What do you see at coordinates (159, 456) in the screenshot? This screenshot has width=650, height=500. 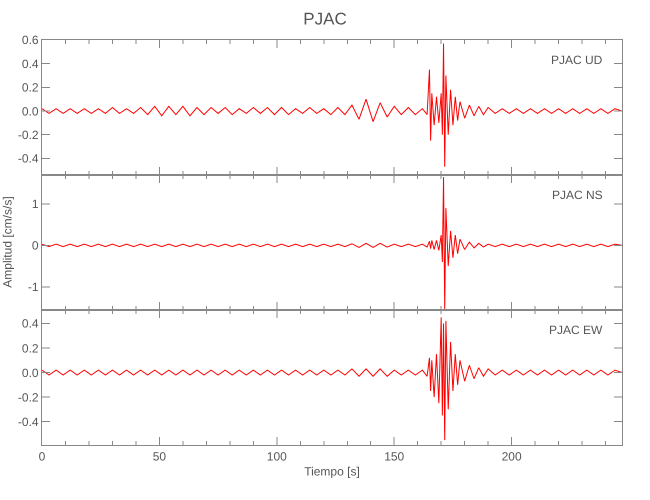 I see `x-tick-label: 50` at bounding box center [159, 456].